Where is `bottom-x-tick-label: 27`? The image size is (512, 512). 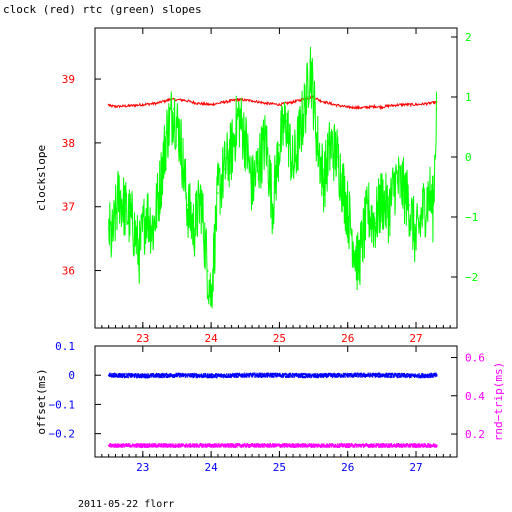 bottom-x-tick-label: 27 is located at coordinates (415, 467).